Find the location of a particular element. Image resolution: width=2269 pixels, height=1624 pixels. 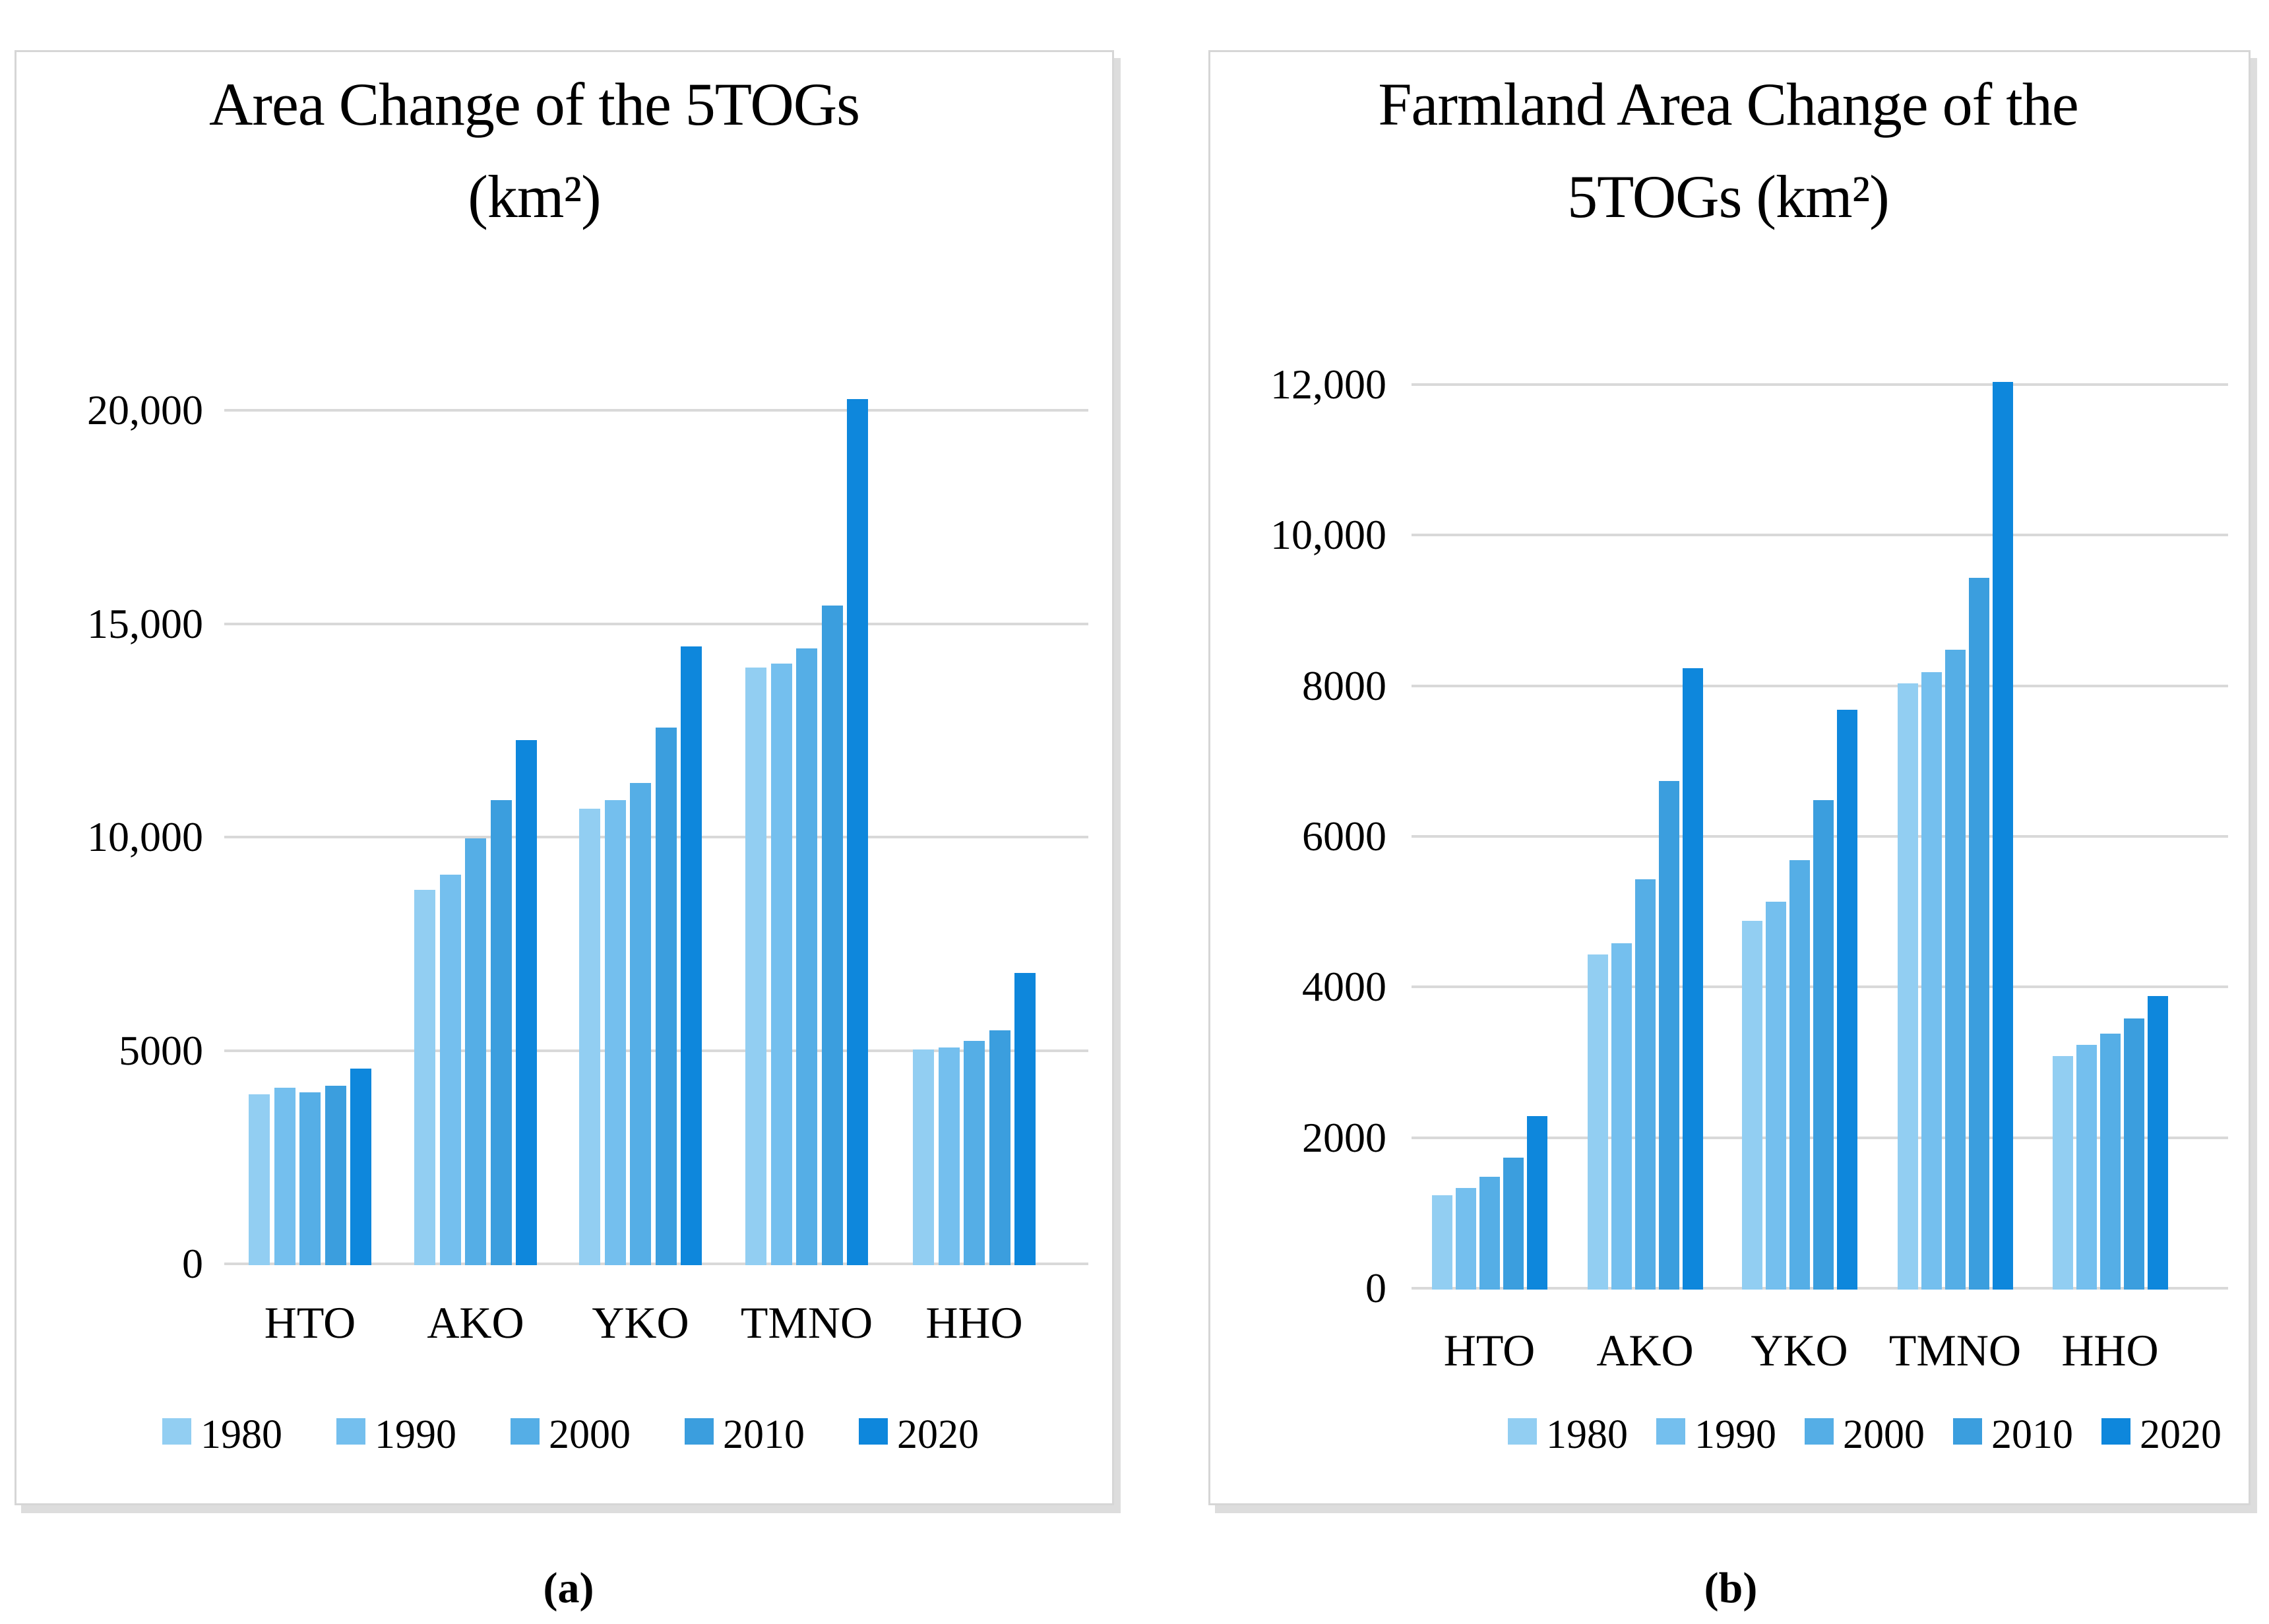

chart-a-title-line2: (km²) is located at coordinates (534, 196).